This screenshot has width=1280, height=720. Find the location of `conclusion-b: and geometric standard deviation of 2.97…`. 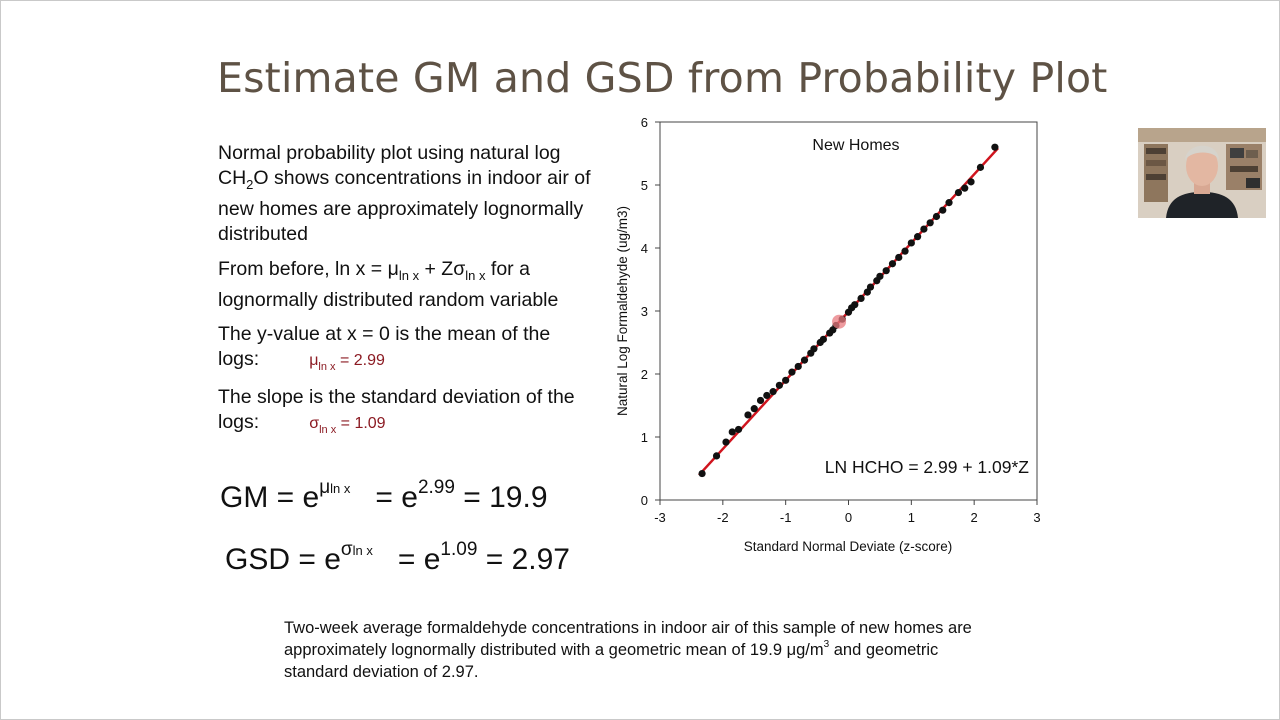

conclusion-b: and geometric standard deviation of 2.97… is located at coordinates (611, 661).